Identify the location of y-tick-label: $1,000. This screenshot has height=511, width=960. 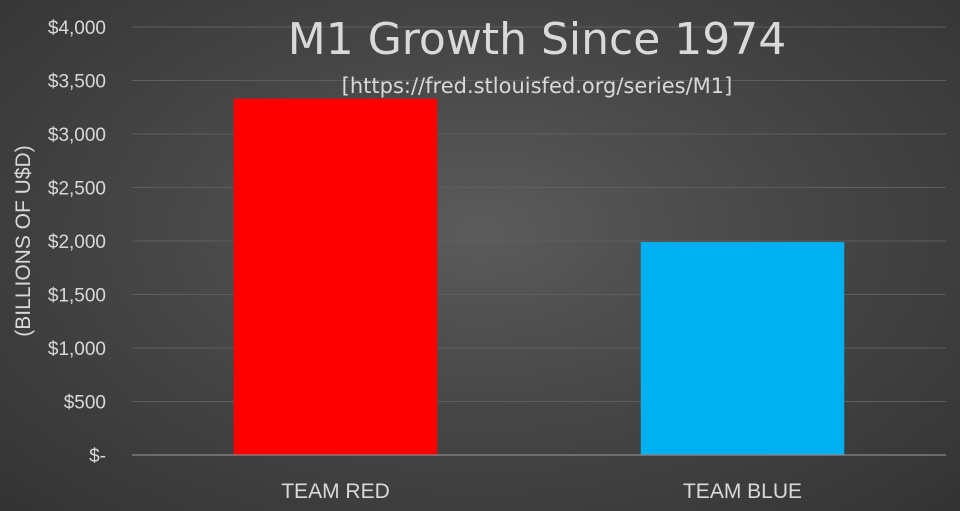
(77, 349).